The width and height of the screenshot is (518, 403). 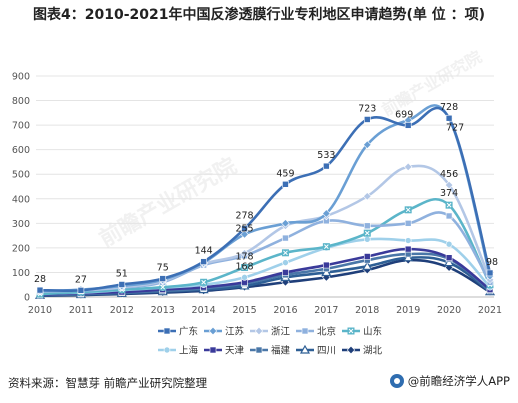 I want to click on legend-item: 北京, so click(x=316, y=332).